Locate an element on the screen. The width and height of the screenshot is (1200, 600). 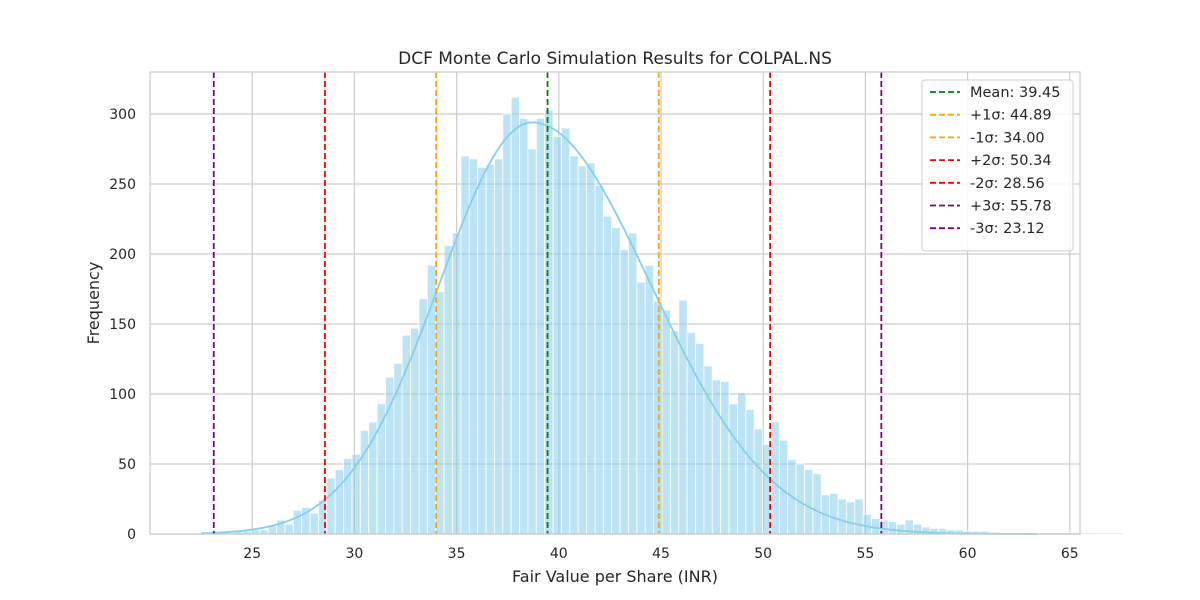
x-tick-label: 40 is located at coordinates (559, 554).